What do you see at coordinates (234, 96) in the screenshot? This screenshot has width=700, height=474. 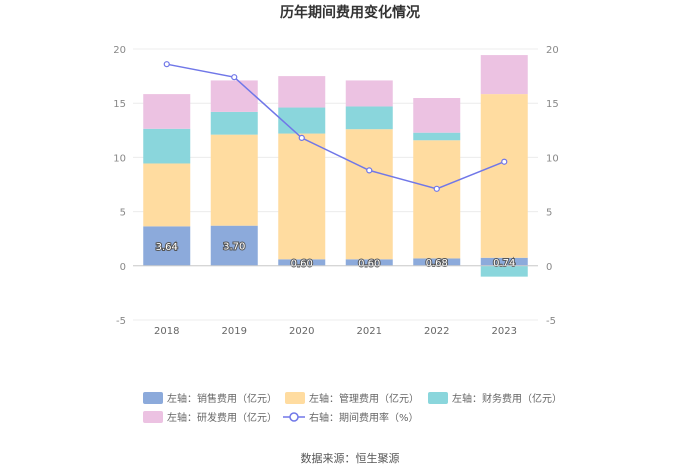 I see `bar-series3-2019` at bounding box center [234, 96].